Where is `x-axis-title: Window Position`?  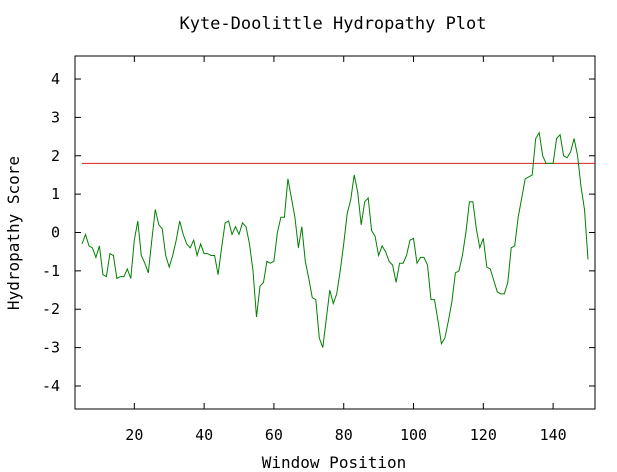
x-axis-title: Window Position is located at coordinates (334, 462).